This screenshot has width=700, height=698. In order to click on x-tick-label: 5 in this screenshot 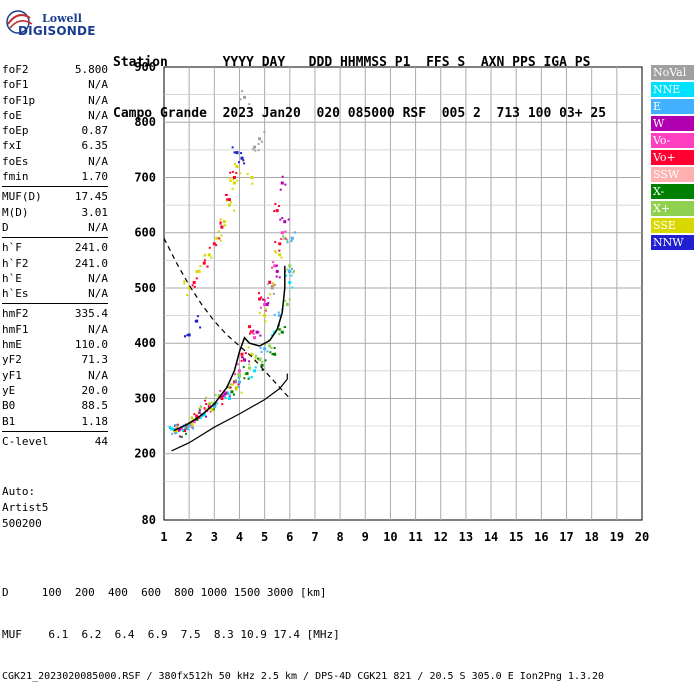, I will do `click(264, 537)`.